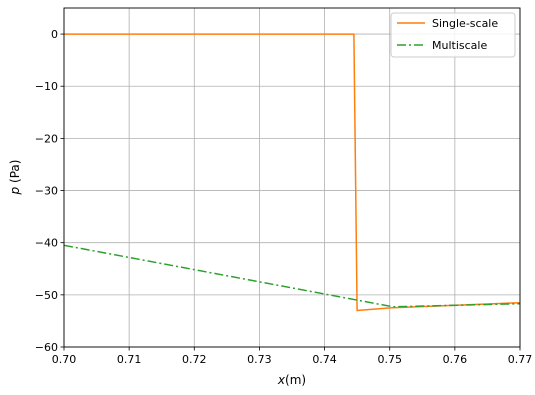 This screenshot has height=395, width=535. I want to click on y-tick-label: 0, so click(54, 34).